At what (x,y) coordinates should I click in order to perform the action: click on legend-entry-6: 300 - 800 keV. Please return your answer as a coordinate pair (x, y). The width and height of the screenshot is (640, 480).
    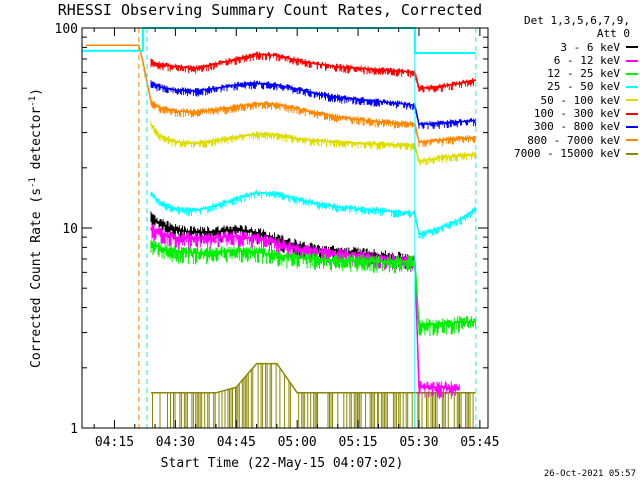
    Looking at the image, I should click on (563, 126).